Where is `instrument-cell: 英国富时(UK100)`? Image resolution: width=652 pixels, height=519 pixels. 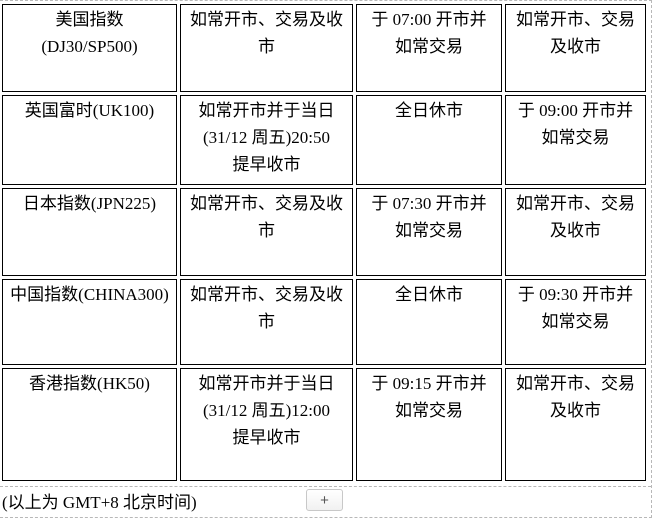 instrument-cell: 英国富时(UK100) is located at coordinates (89, 140).